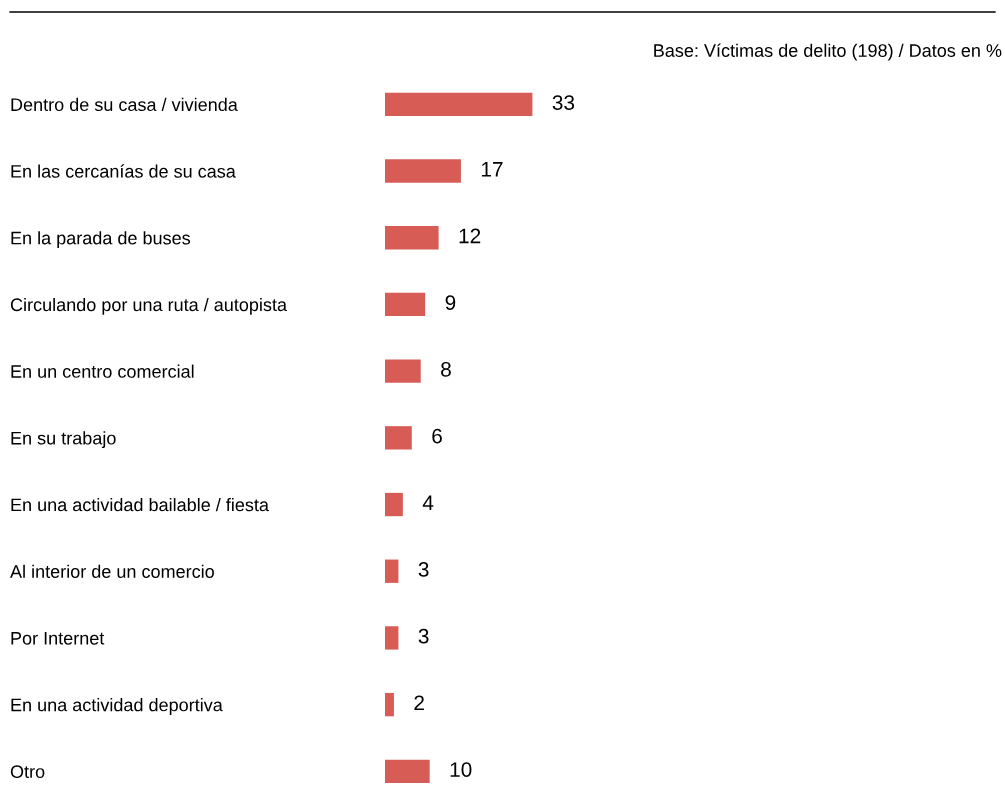  I want to click on data-label: 12, so click(470, 236).